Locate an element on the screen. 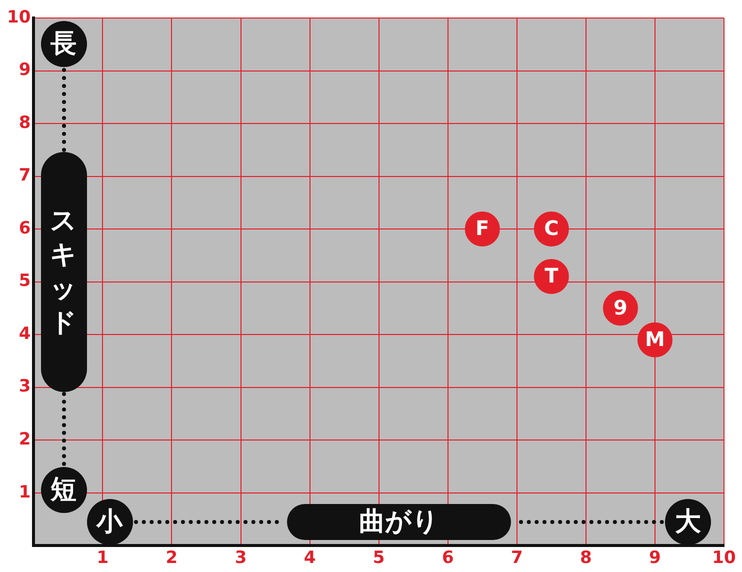  y-tick-label: 5 is located at coordinates (24, 281).